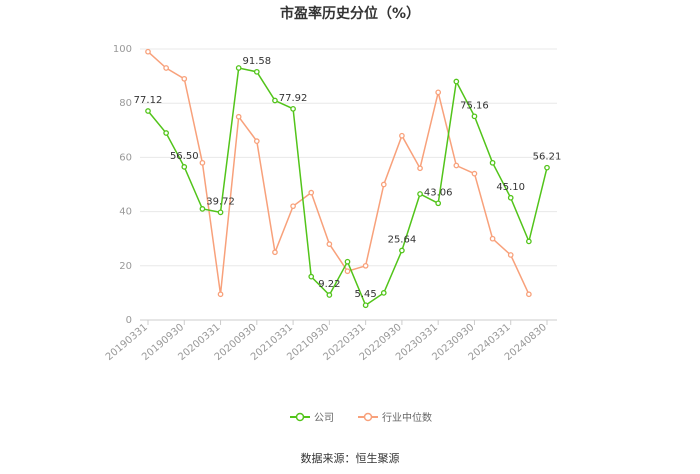 This screenshot has width=700, height=474. Describe the element at coordinates (329, 284) in the screenshot. I see `data-label: 9.22` at that location.